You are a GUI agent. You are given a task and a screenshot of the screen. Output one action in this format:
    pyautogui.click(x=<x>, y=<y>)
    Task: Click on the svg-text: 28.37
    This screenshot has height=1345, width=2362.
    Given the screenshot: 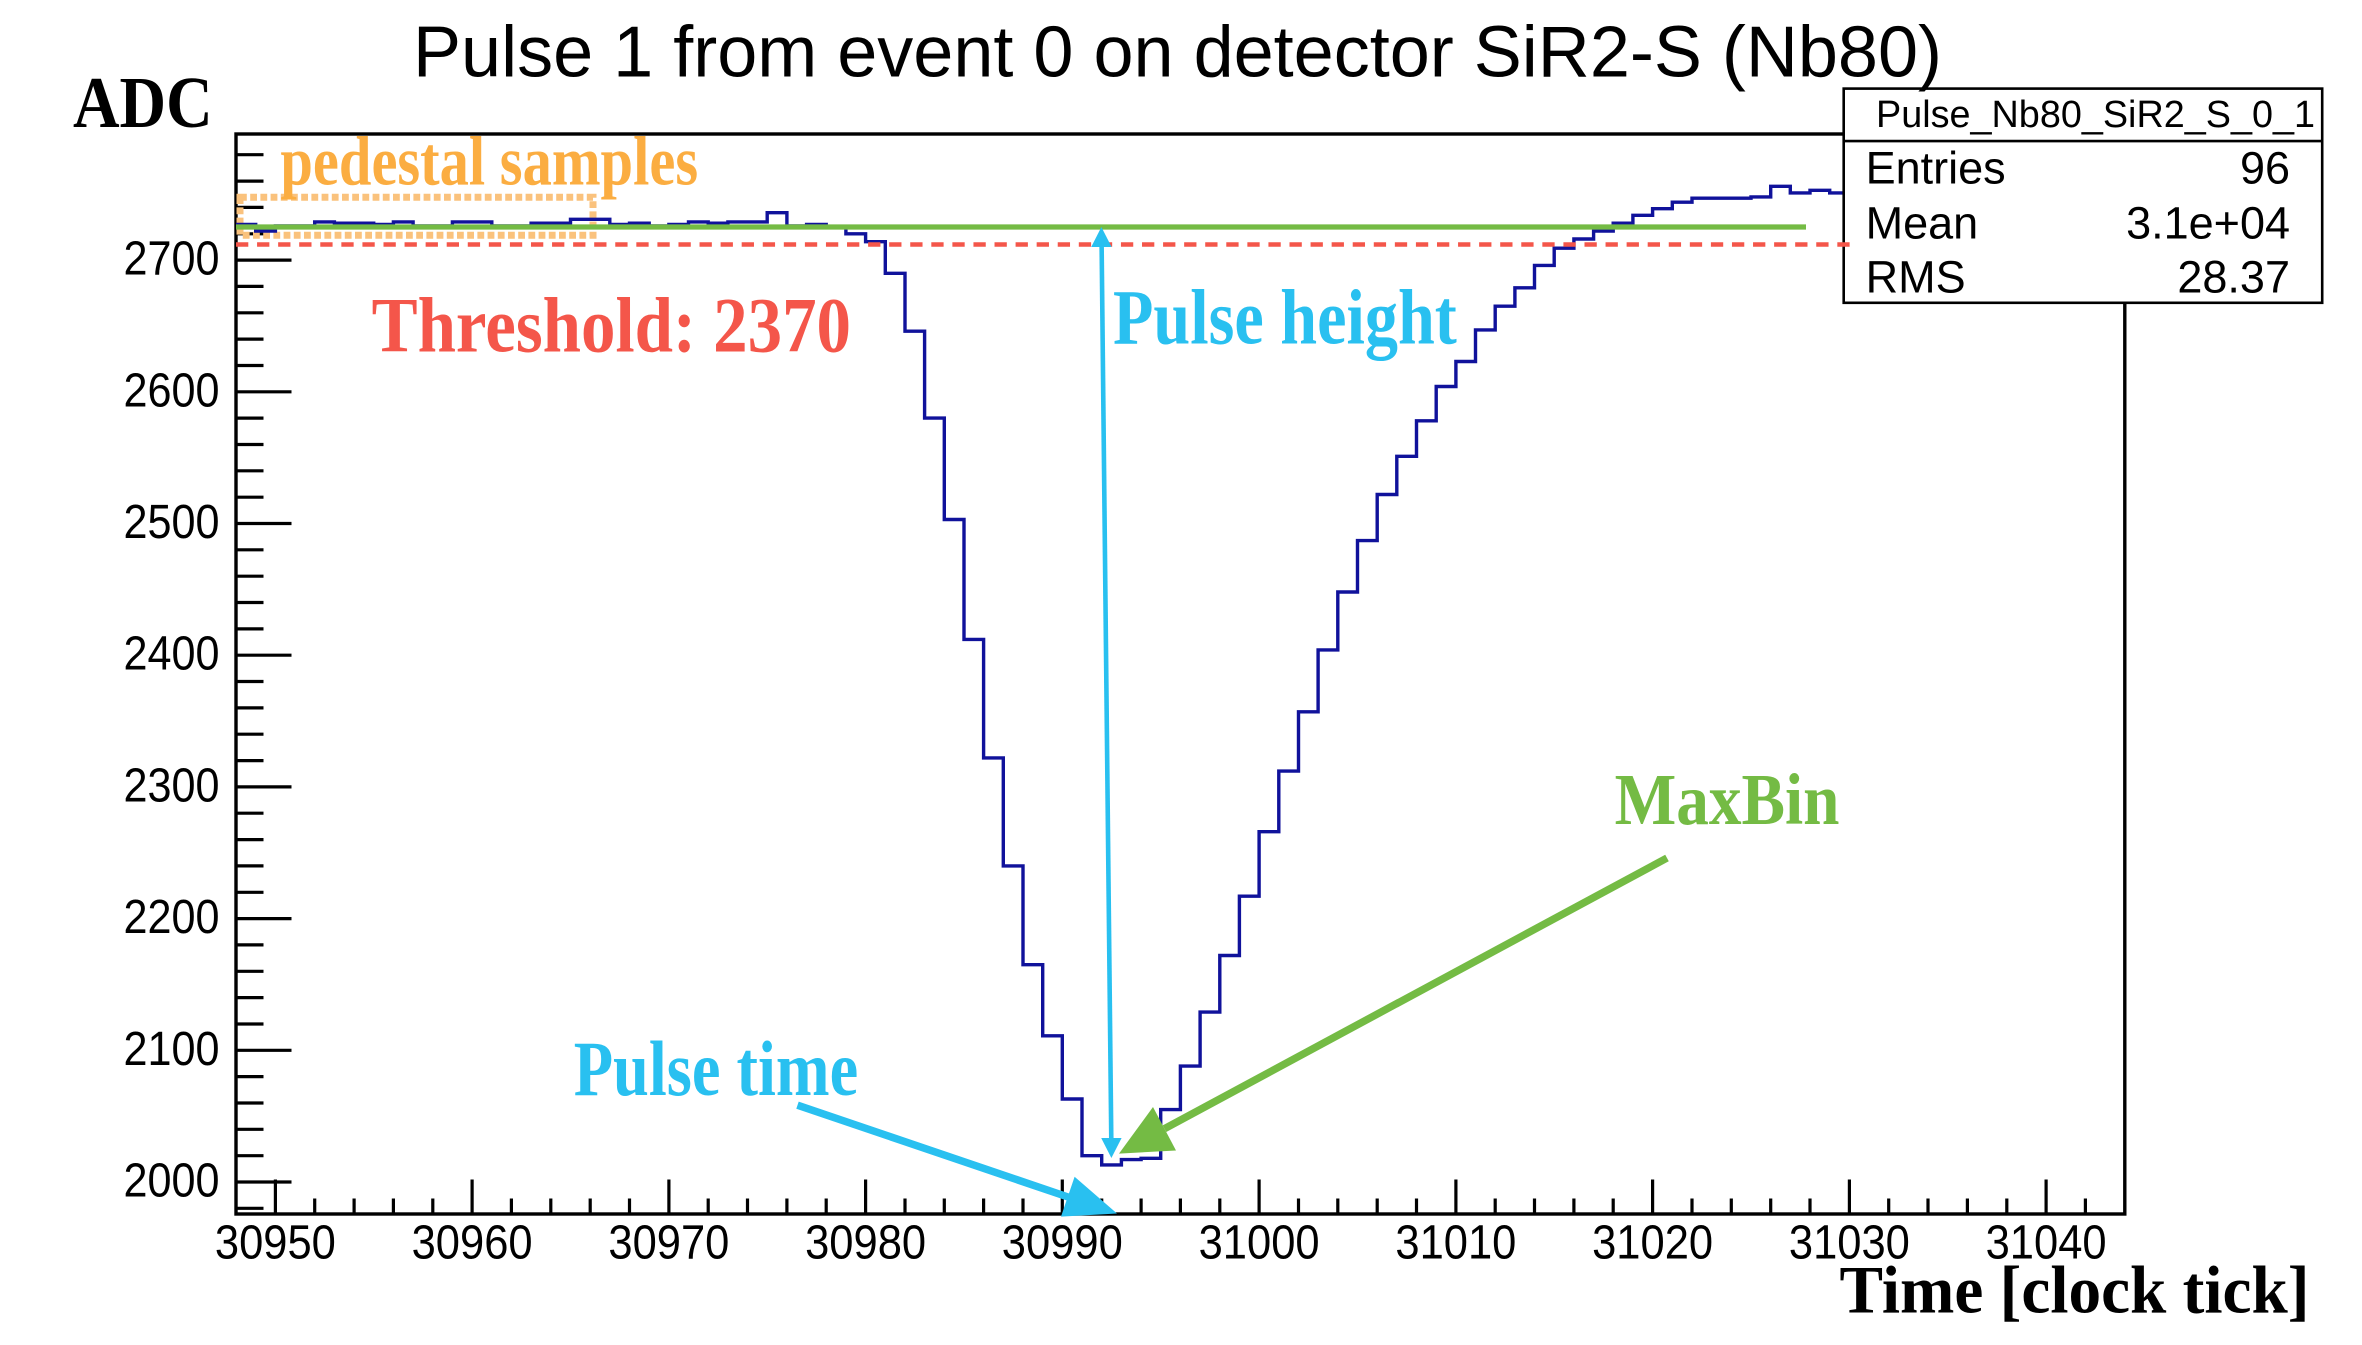 What is the action you would take?
    pyautogui.click(x=2233, y=277)
    